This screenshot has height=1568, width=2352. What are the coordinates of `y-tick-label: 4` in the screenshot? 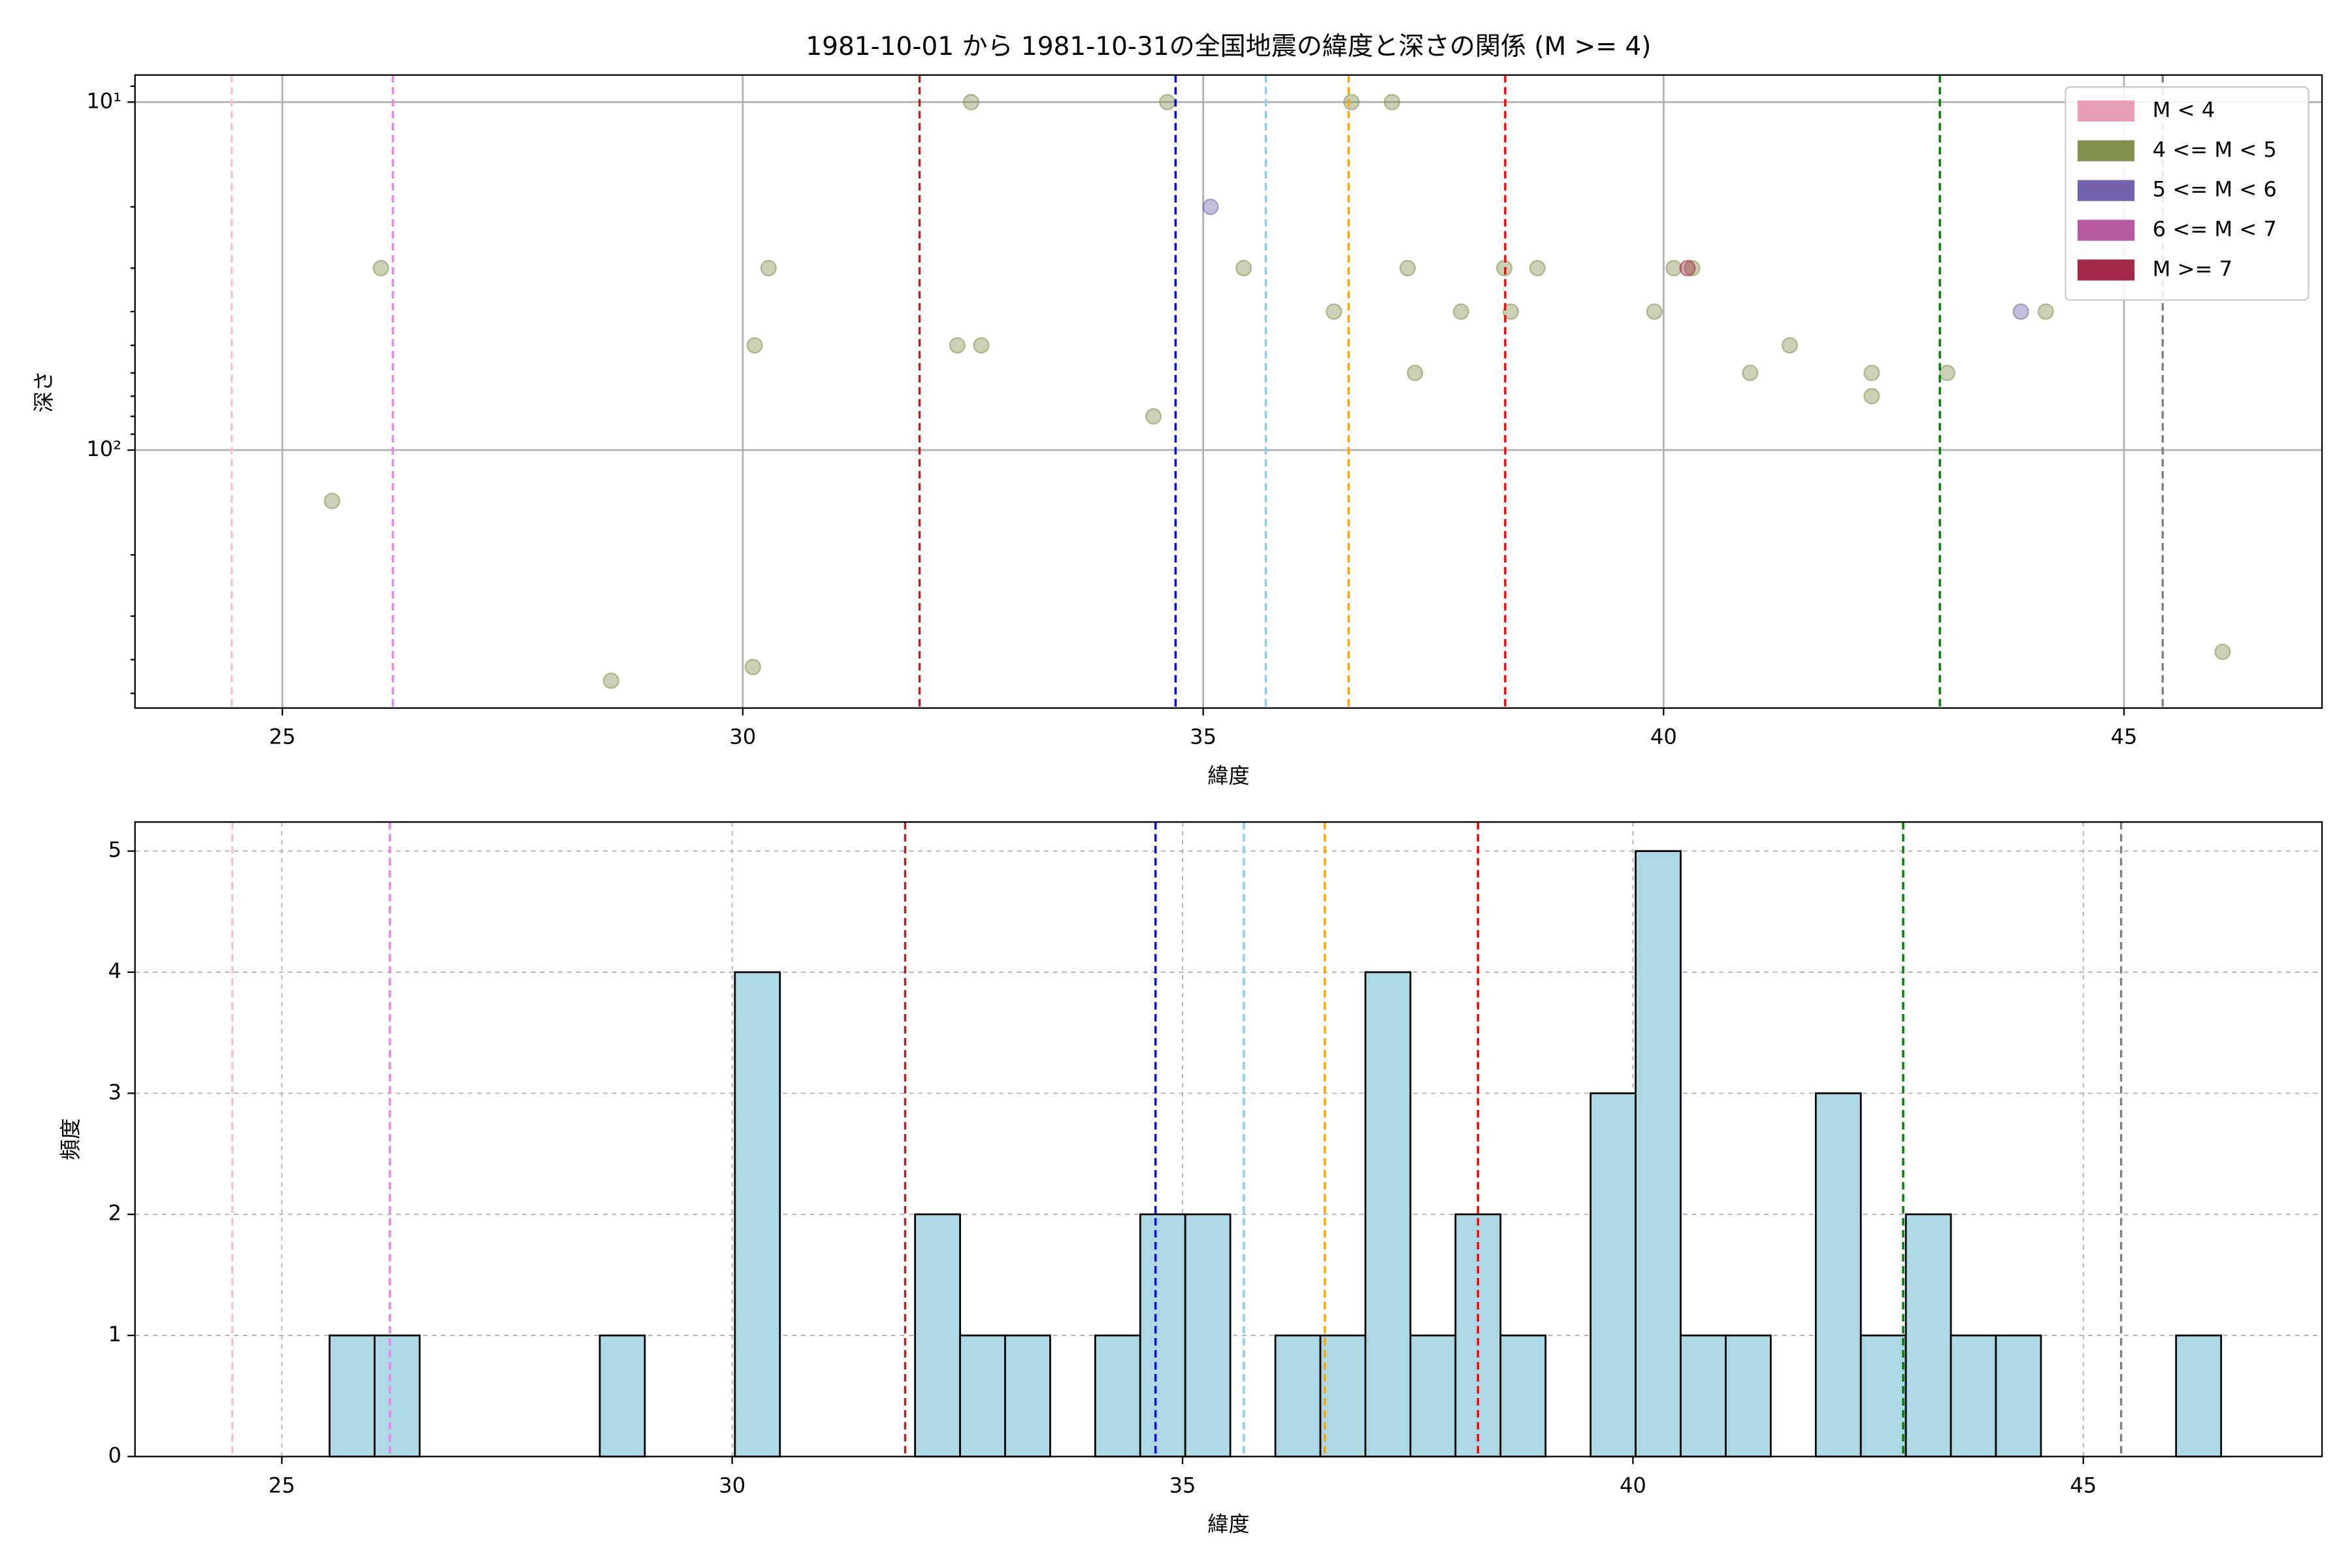 It's located at (115, 970).